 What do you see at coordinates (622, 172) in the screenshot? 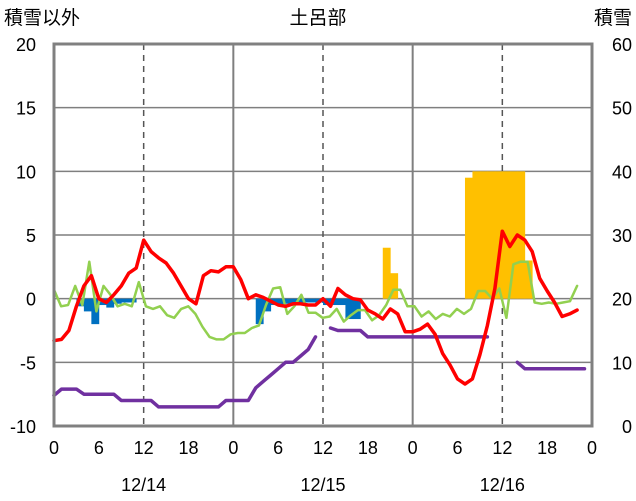
I see `right-tick-label: 40` at bounding box center [622, 172].